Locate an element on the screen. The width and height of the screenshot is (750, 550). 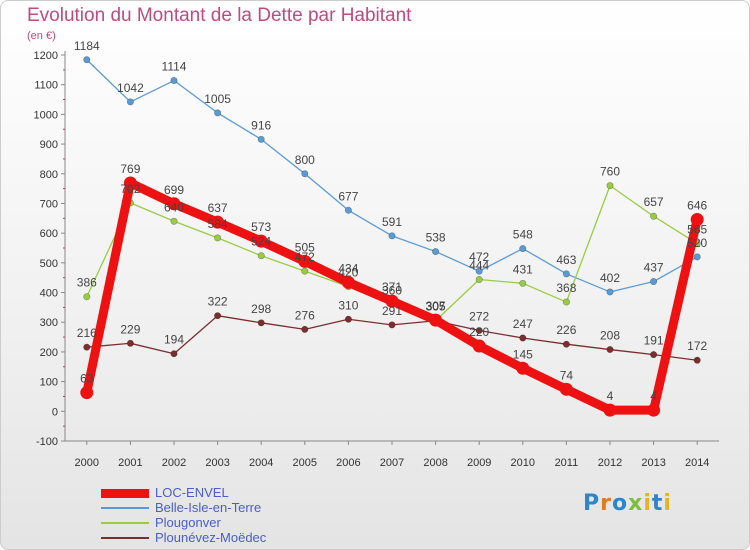
data-label-plougonver: 420 is located at coordinates (348, 273).